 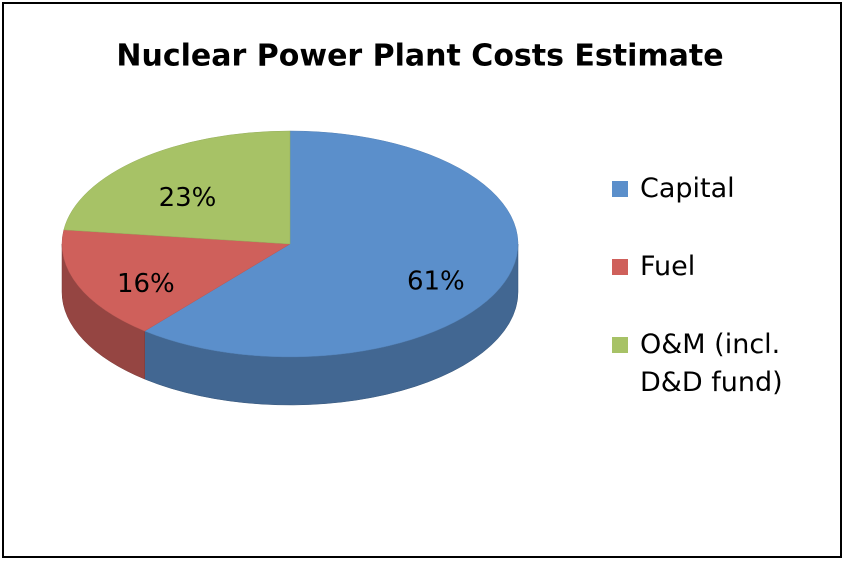 I want to click on legend-item: O&M (incl. D&D fund), so click(x=712, y=364).